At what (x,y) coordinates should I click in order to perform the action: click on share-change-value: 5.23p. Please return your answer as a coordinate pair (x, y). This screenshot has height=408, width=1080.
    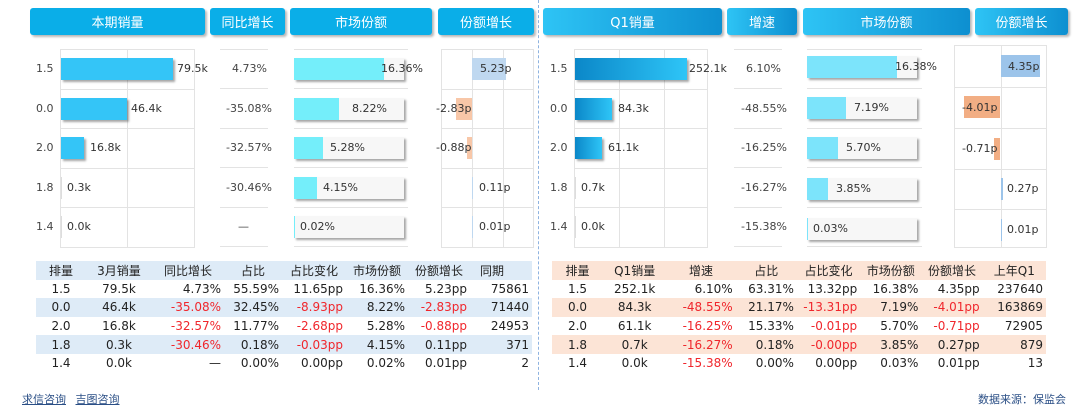
    Looking at the image, I should click on (496, 68).